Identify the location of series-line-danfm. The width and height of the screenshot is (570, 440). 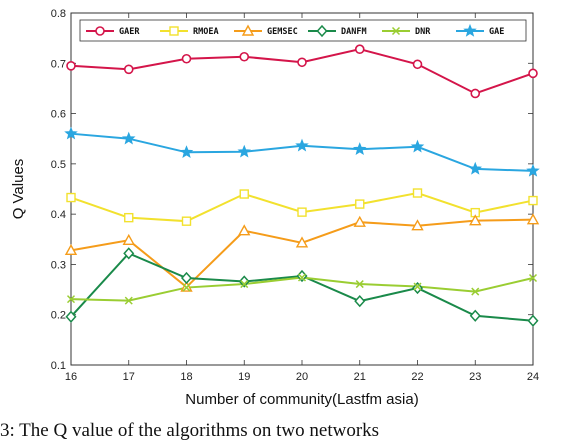
(302, 287).